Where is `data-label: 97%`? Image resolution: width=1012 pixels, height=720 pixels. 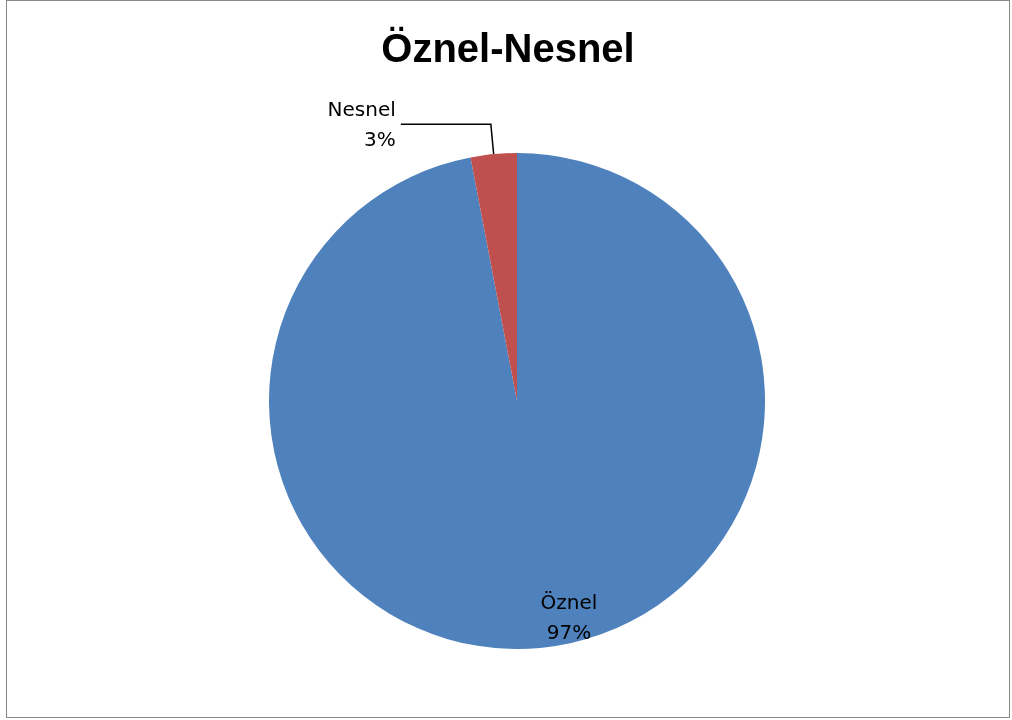
data-label: 97% is located at coordinates (569, 632).